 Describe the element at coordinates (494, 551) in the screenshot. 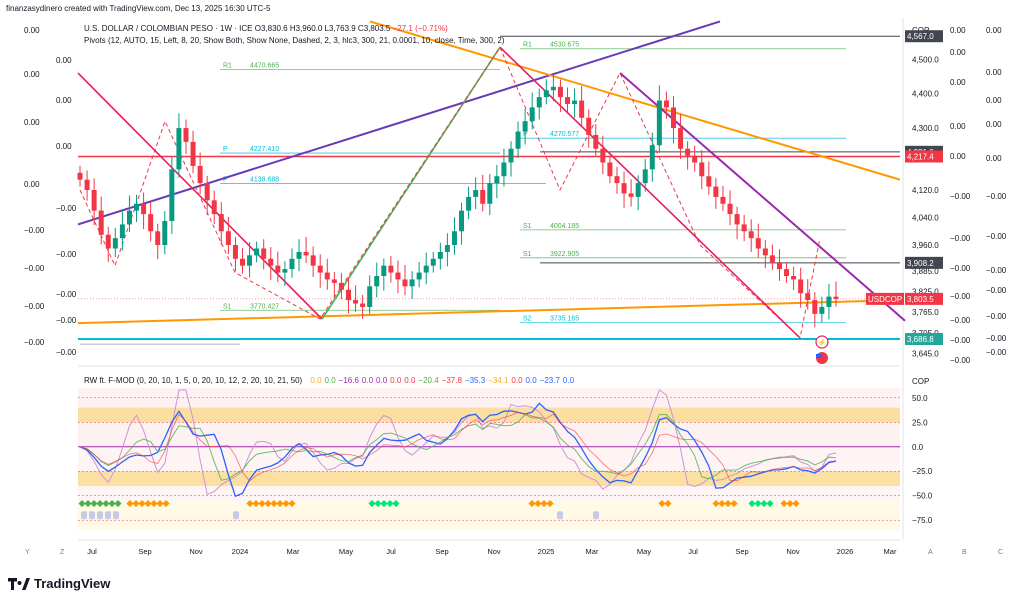

I see `time-axis-label: Nov` at that location.